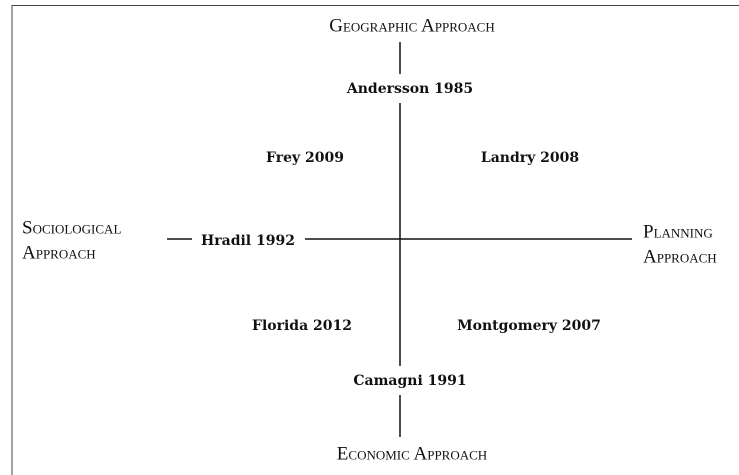  Describe the element at coordinates (409, 89) in the screenshot. I see `author: Andersson 1985` at that location.